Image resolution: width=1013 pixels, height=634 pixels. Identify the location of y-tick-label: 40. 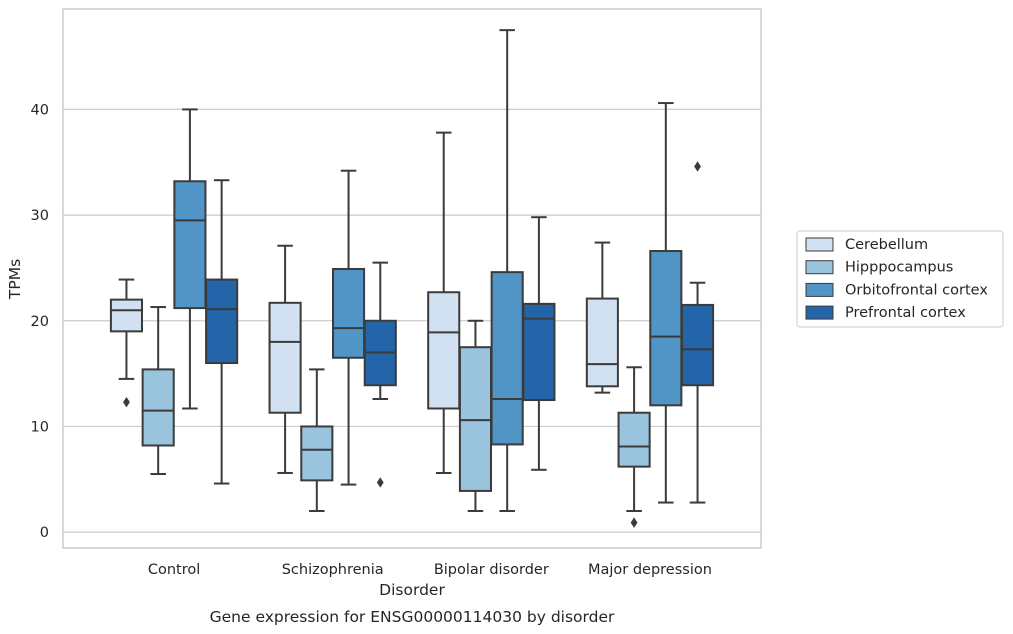
(40, 110).